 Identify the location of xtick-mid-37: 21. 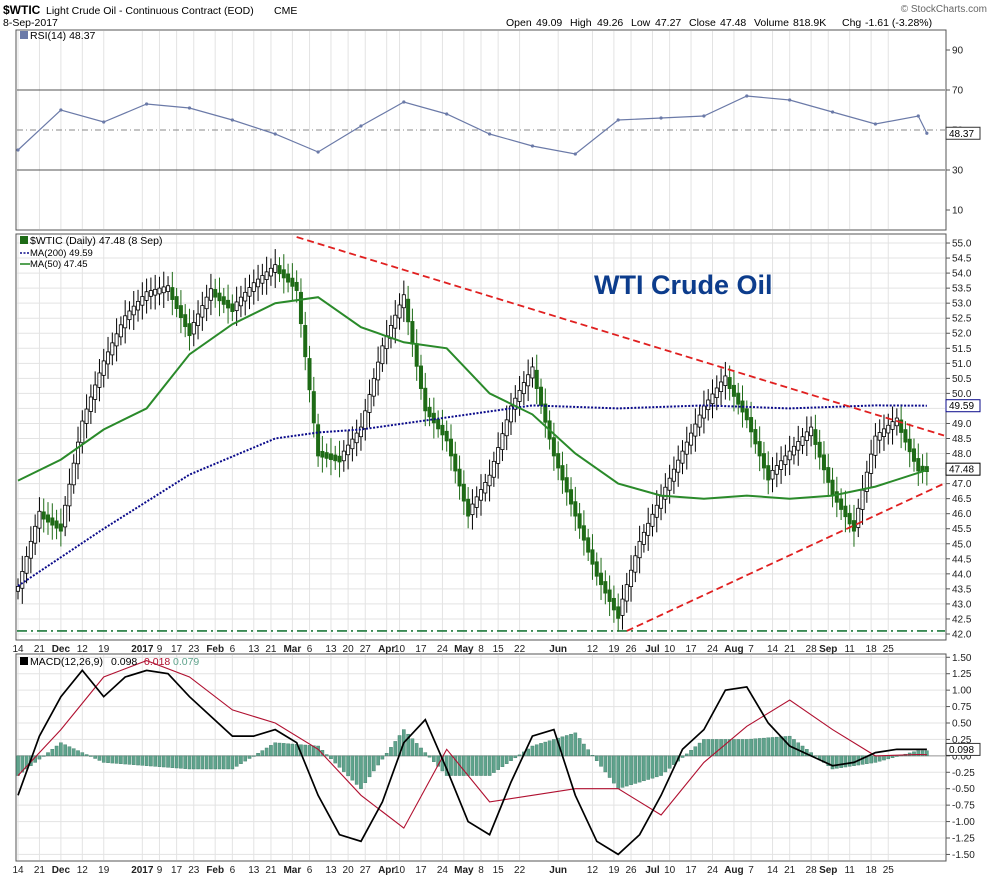
(790, 649).